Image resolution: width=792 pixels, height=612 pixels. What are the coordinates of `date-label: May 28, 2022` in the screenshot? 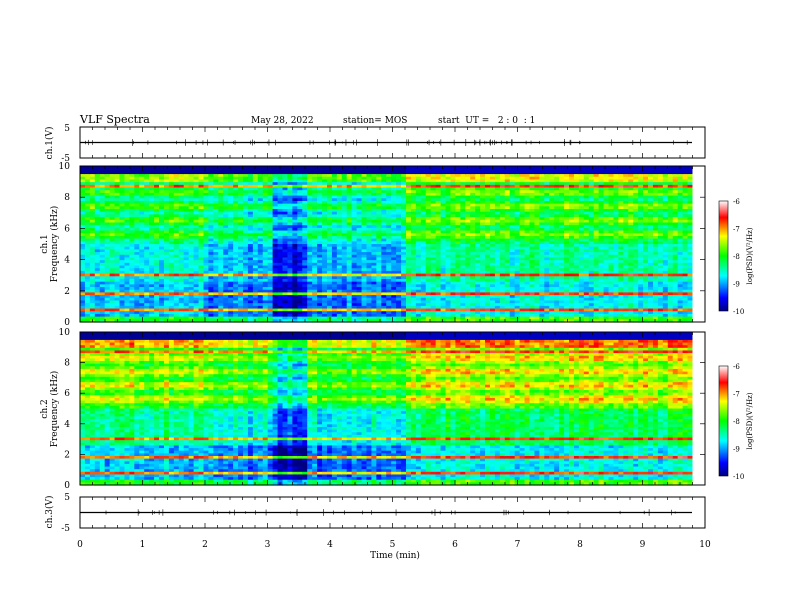 It's located at (282, 121).